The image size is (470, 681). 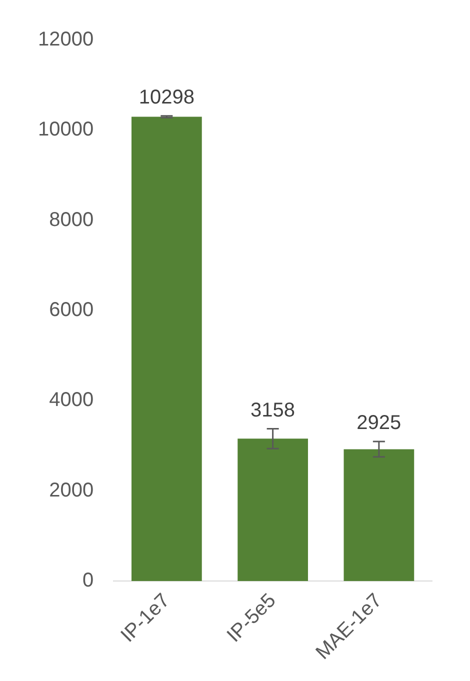 I want to click on y-tick-label: 8000, so click(x=71, y=219).